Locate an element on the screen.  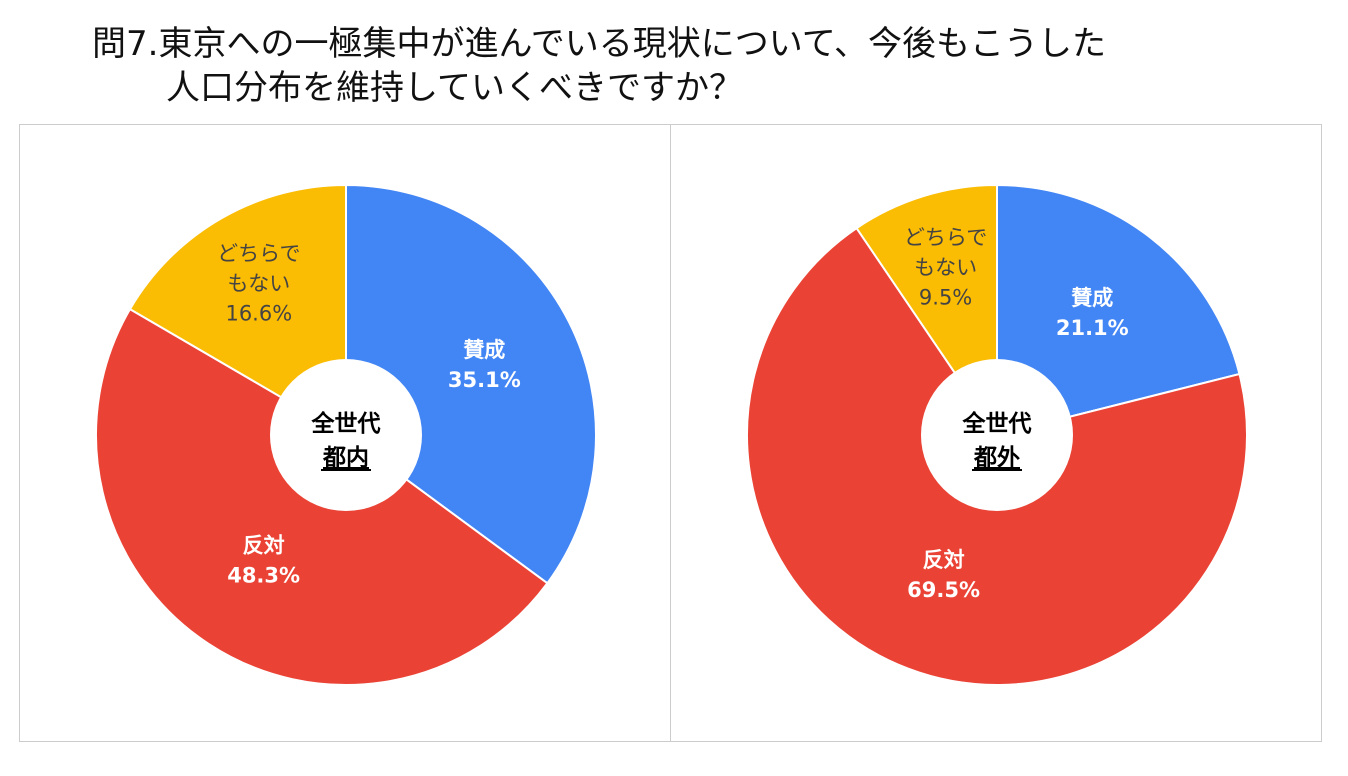
slice-label-agree-value: 21.1% is located at coordinates (1092, 328).